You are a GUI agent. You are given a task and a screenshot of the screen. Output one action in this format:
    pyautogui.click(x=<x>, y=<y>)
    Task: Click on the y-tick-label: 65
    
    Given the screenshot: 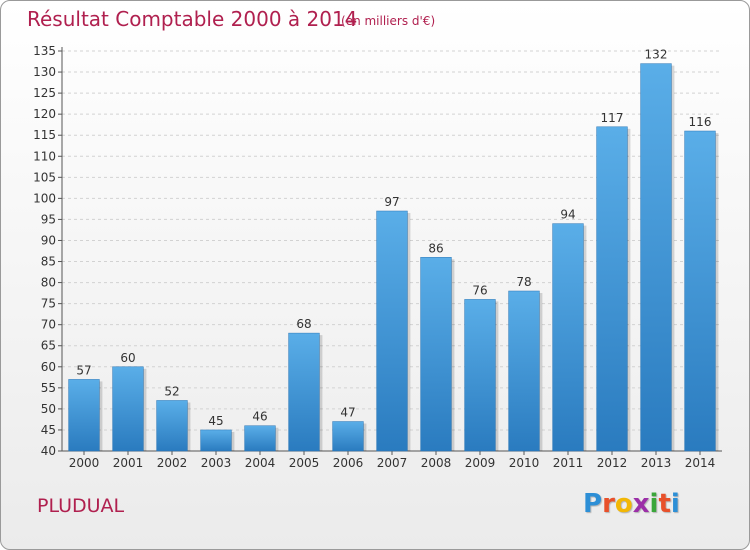 What is the action you would take?
    pyautogui.click(x=48, y=346)
    